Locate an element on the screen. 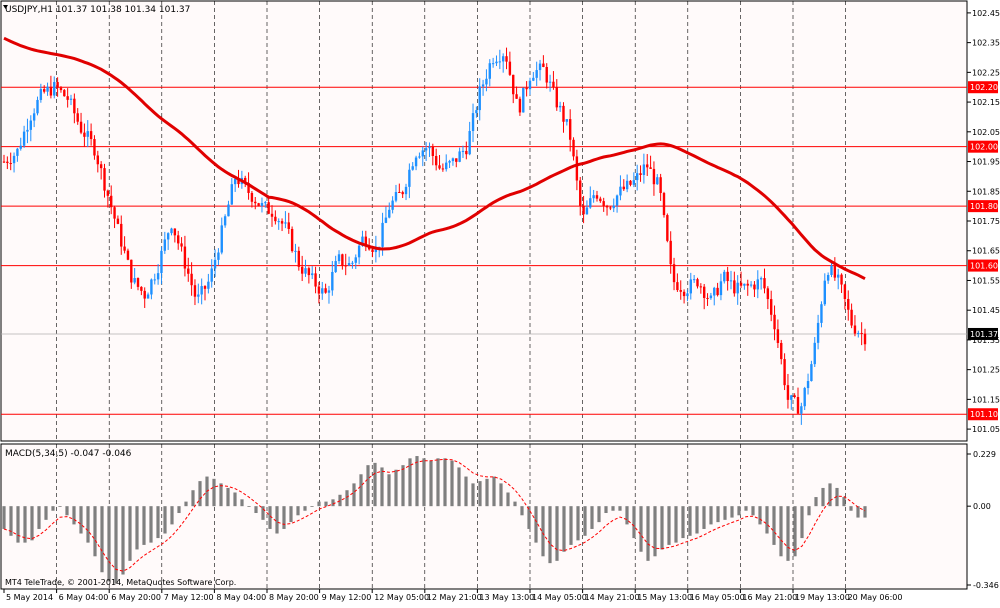 The width and height of the screenshot is (1000, 608). current-price-label: 101.37 is located at coordinates (984, 334).